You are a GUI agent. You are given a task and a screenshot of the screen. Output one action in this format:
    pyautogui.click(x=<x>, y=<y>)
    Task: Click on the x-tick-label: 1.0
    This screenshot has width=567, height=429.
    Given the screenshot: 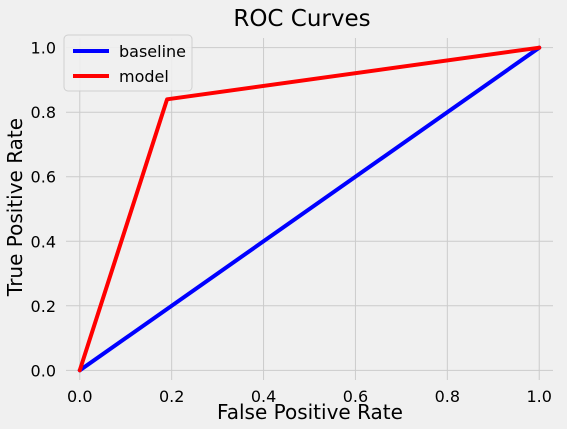 What is the action you would take?
    pyautogui.click(x=538, y=396)
    